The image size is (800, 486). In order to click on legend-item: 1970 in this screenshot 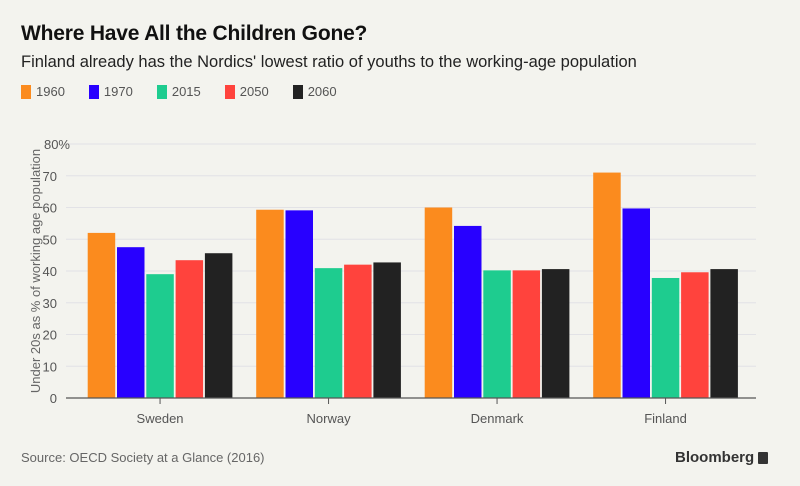, I will do `click(110, 91)`.